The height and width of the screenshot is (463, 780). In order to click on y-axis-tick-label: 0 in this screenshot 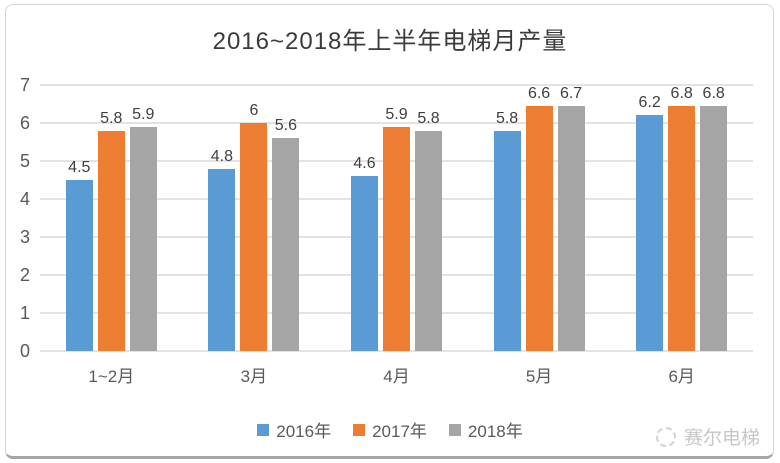, I will do `click(24, 351)`.